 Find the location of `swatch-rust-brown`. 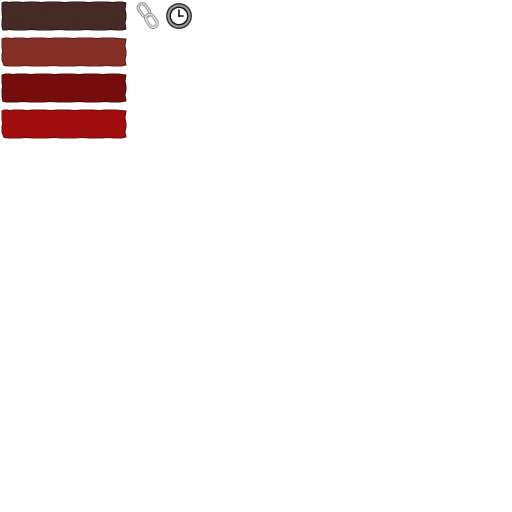

swatch-rust-brown is located at coordinates (64, 52).